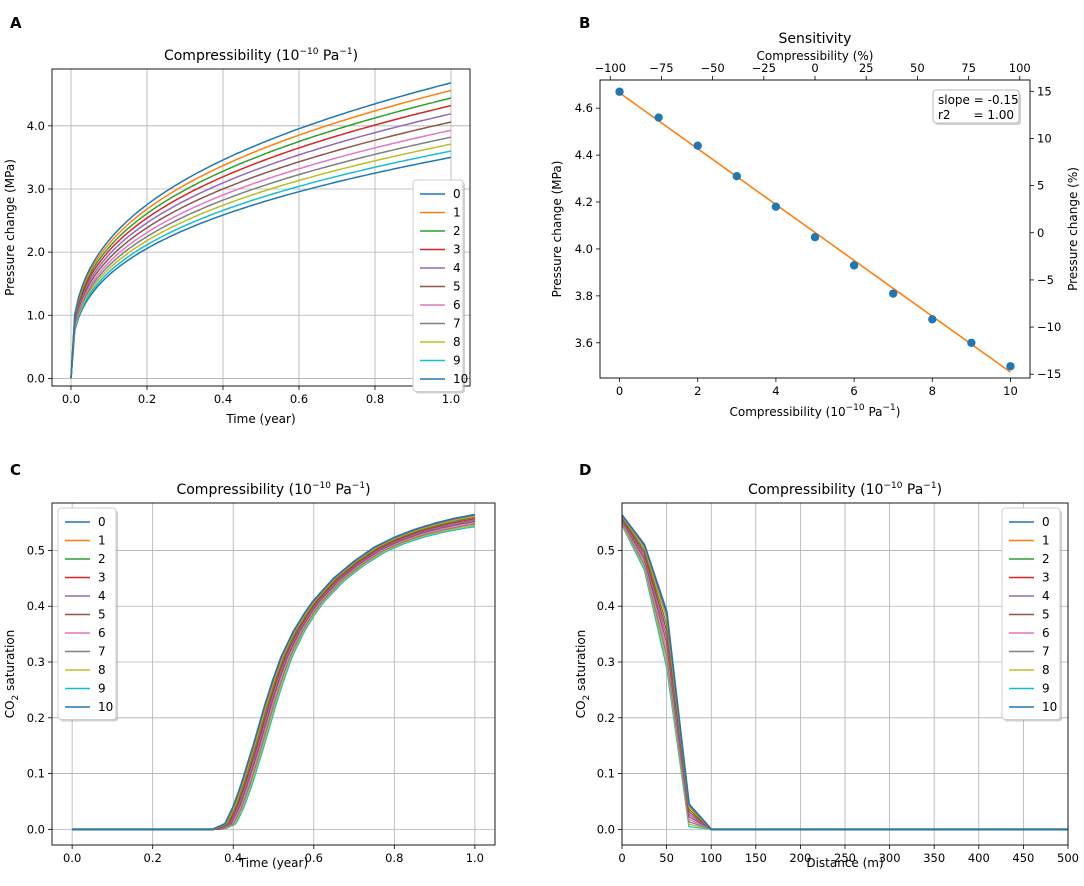  I want to click on x-tick-label: 6, so click(853, 391).